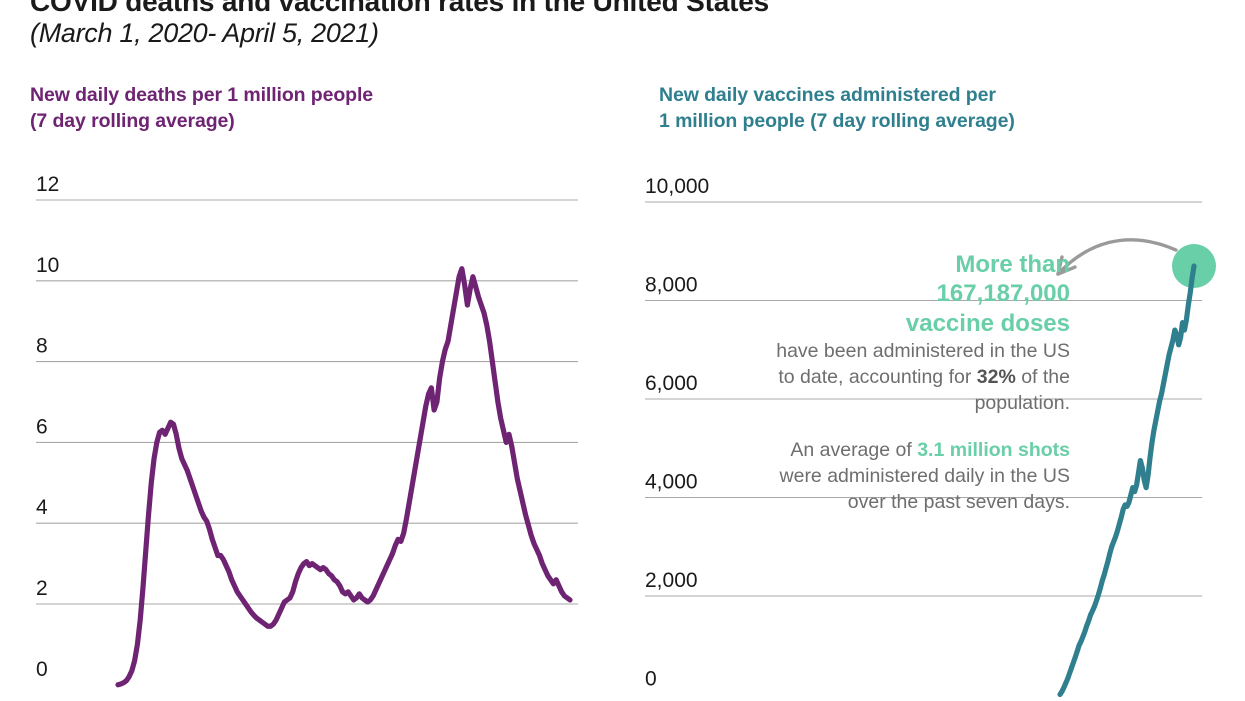 This screenshot has height=701, width=1245. I want to click on annotation-headline: More than 167,187,000 vaccine doses, so click(920, 294).